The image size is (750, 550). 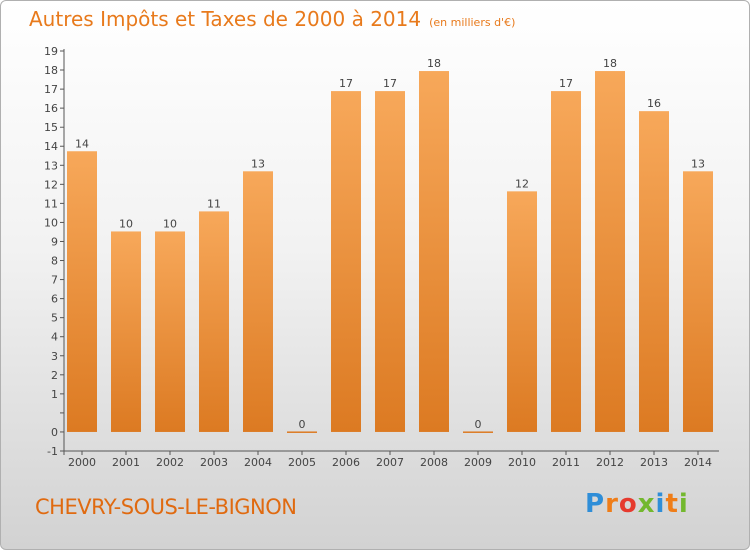 What do you see at coordinates (302, 462) in the screenshot?
I see `x-tick-label-2005: 2005` at bounding box center [302, 462].